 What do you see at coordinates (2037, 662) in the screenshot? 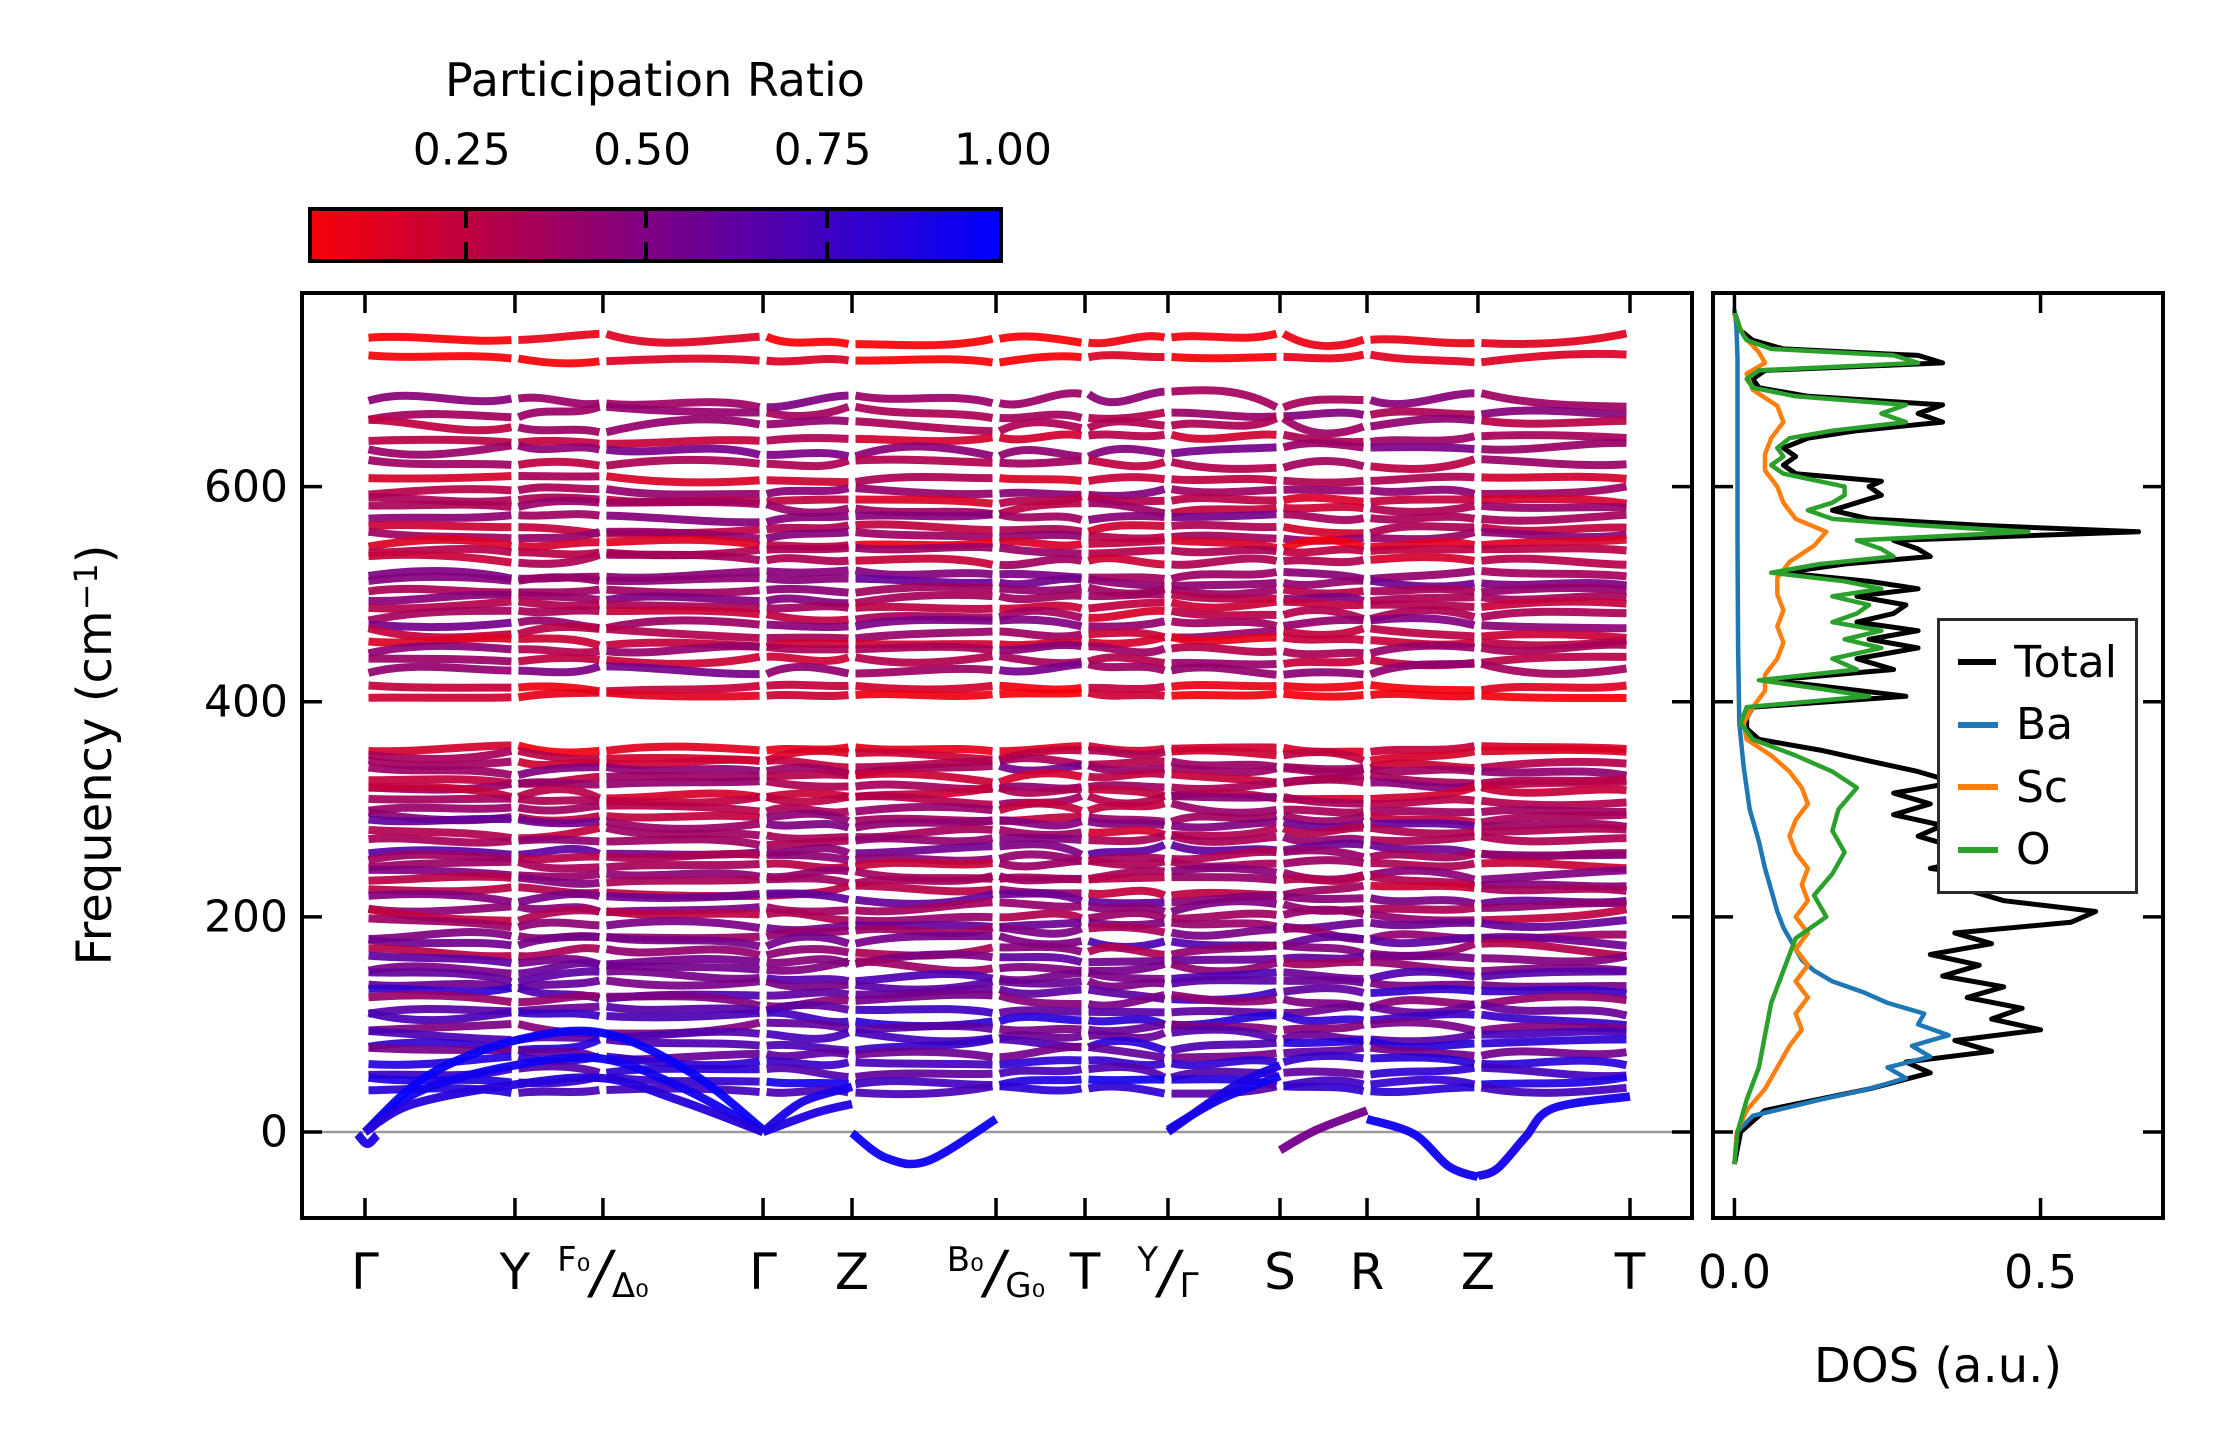
I see `legend-entry-total: Total` at bounding box center [2037, 662].